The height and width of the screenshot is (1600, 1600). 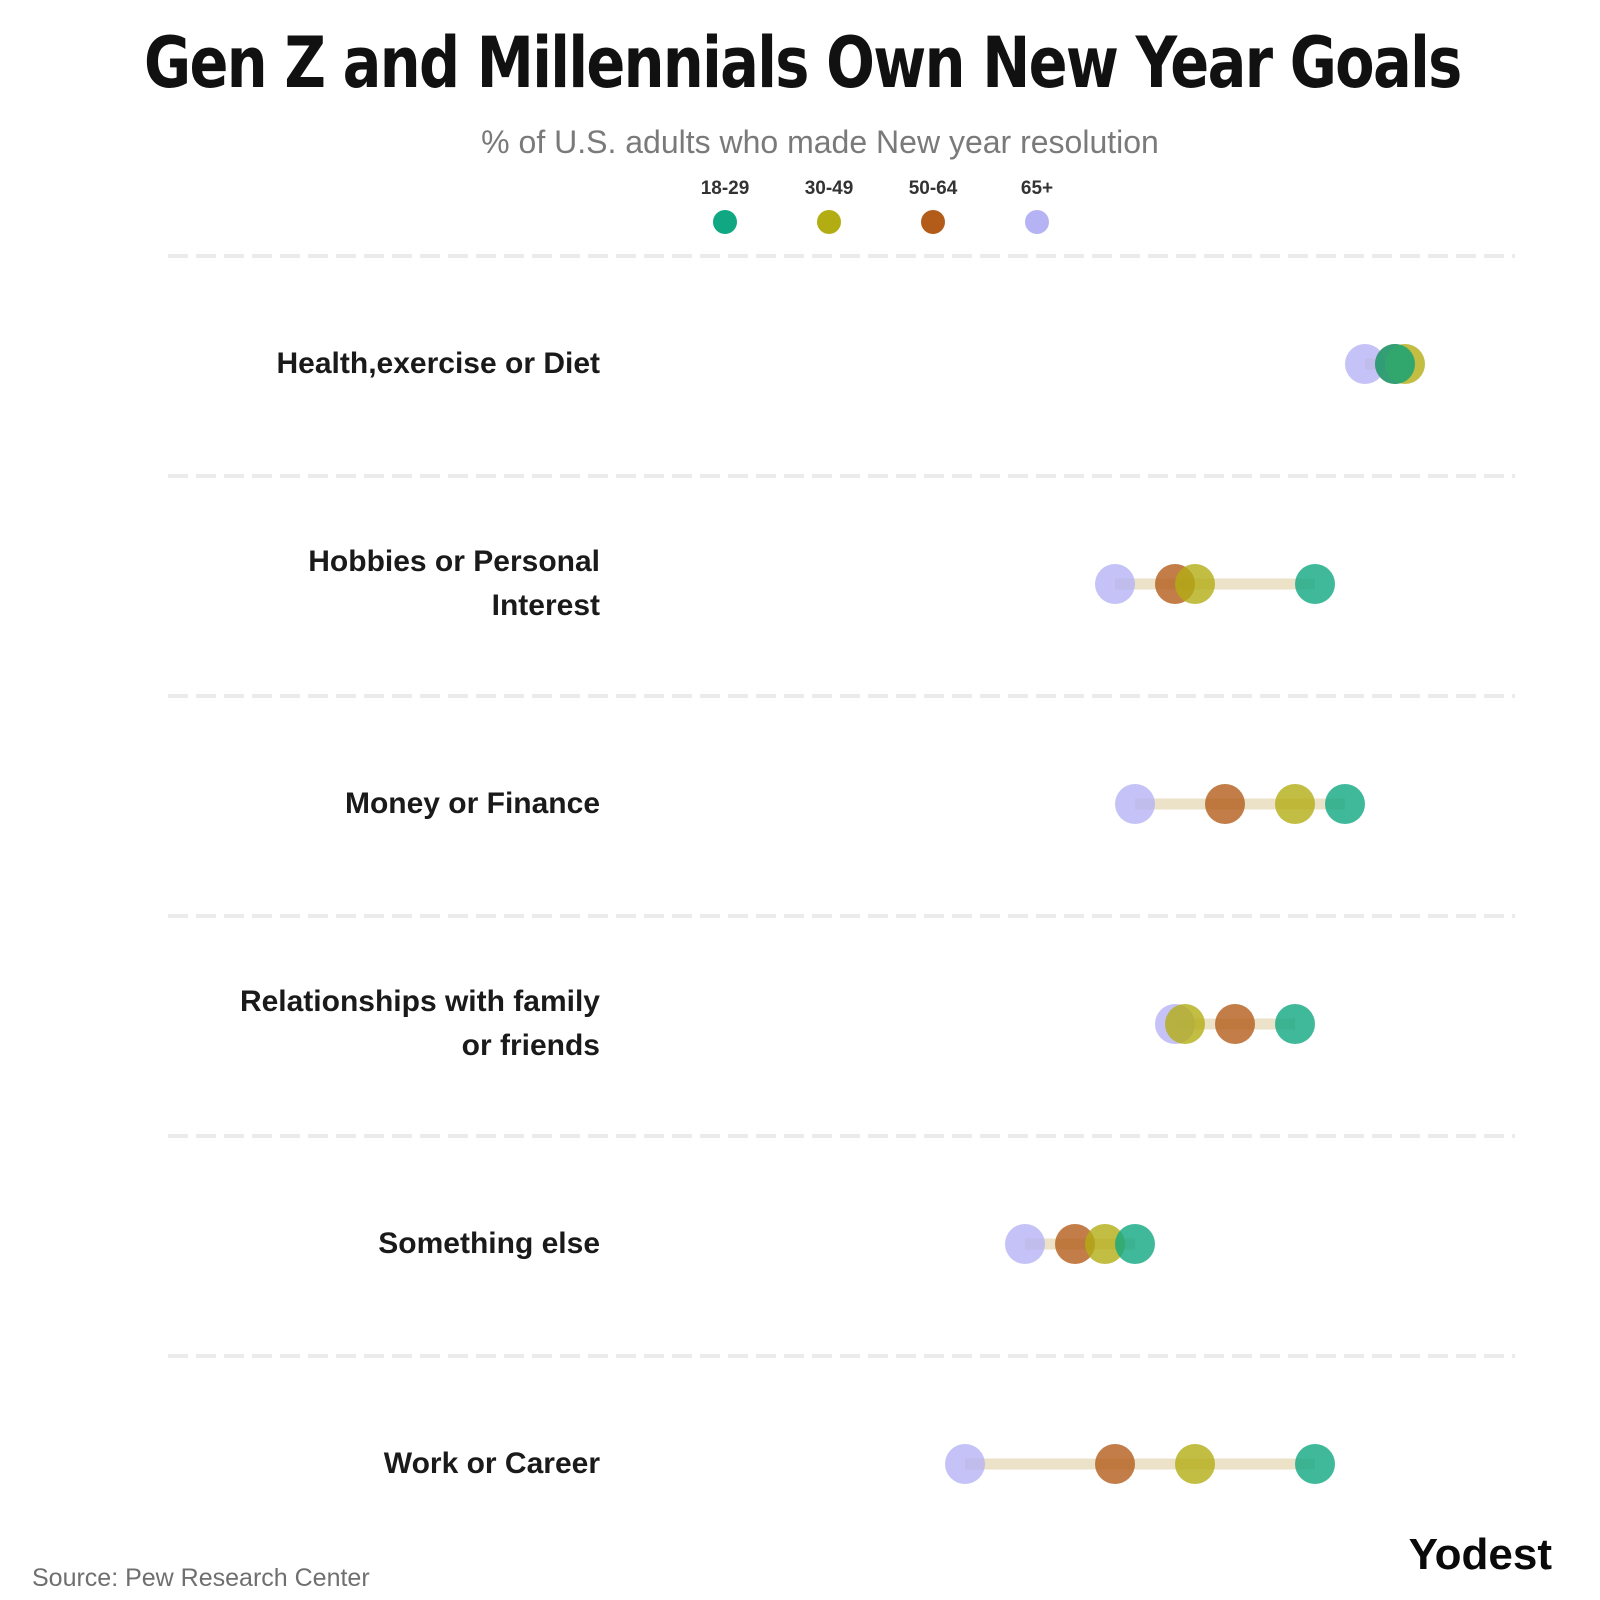 I want to click on category-label: Money or Finance, so click(x=340, y=804).